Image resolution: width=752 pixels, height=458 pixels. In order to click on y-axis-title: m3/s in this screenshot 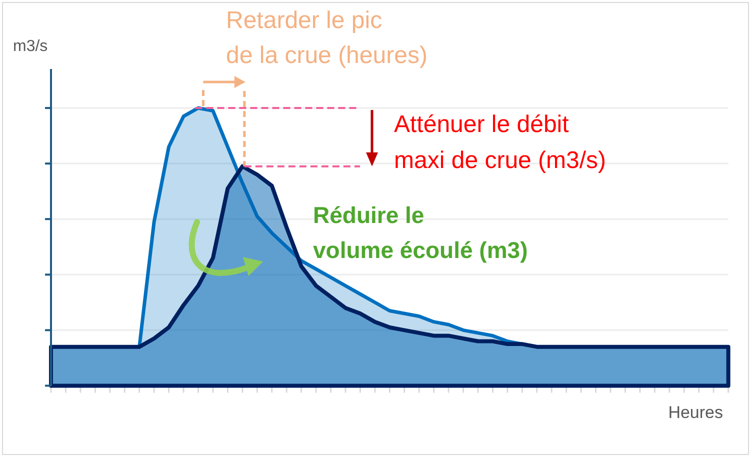, I will do `click(30, 46)`.